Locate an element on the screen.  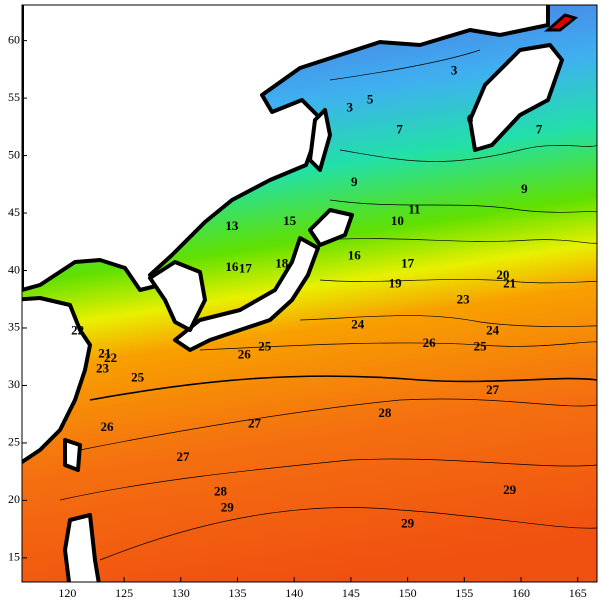
y-tick-label: 35 is located at coordinates (14, 327).